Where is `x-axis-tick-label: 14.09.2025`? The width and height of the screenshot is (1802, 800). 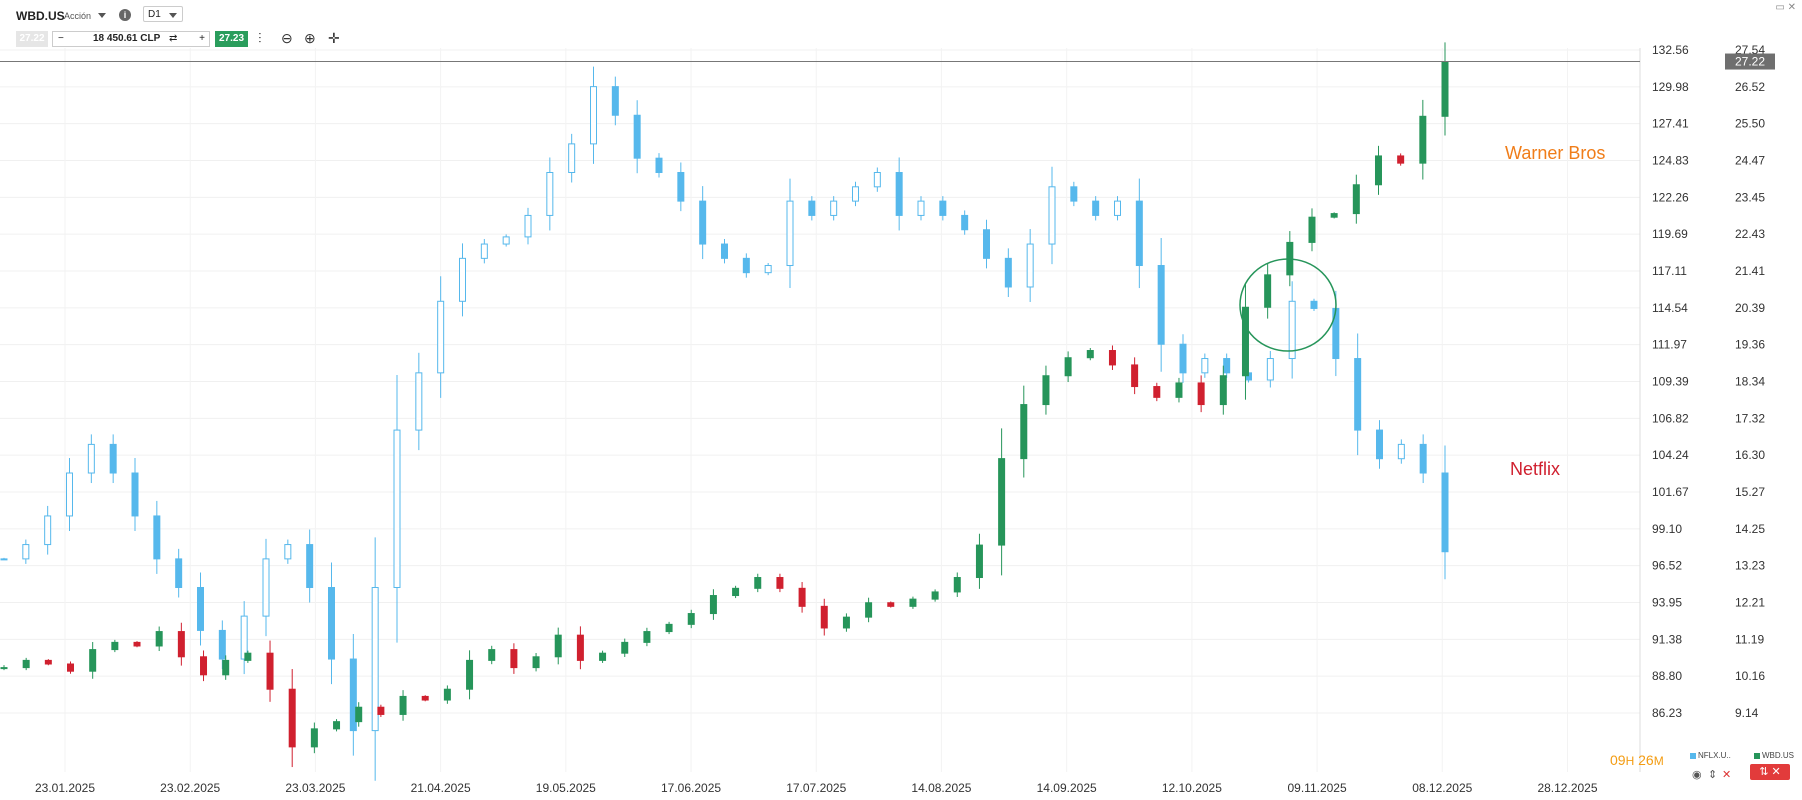 x-axis-tick-label: 14.09.2025 is located at coordinates (1067, 788).